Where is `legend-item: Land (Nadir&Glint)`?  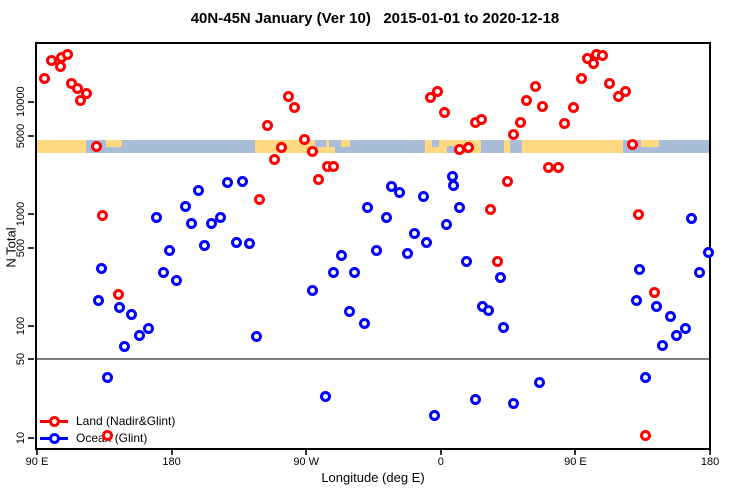 legend-item: Land (Nadir&Glint) is located at coordinates (140, 421).